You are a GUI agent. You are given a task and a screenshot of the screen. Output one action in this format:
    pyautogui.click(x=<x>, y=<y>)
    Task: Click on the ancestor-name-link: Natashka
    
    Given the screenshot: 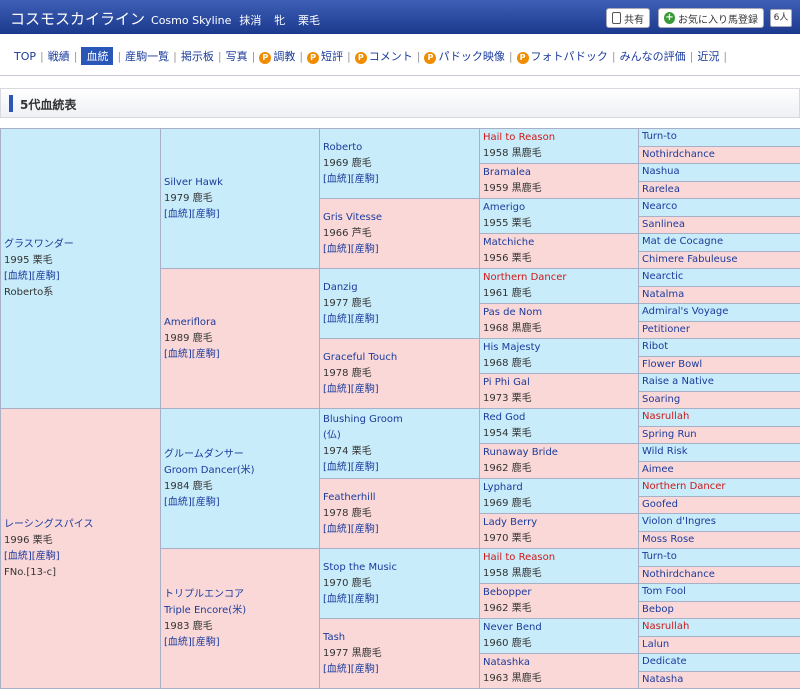 What is the action you would take?
    pyautogui.click(x=506, y=662)
    